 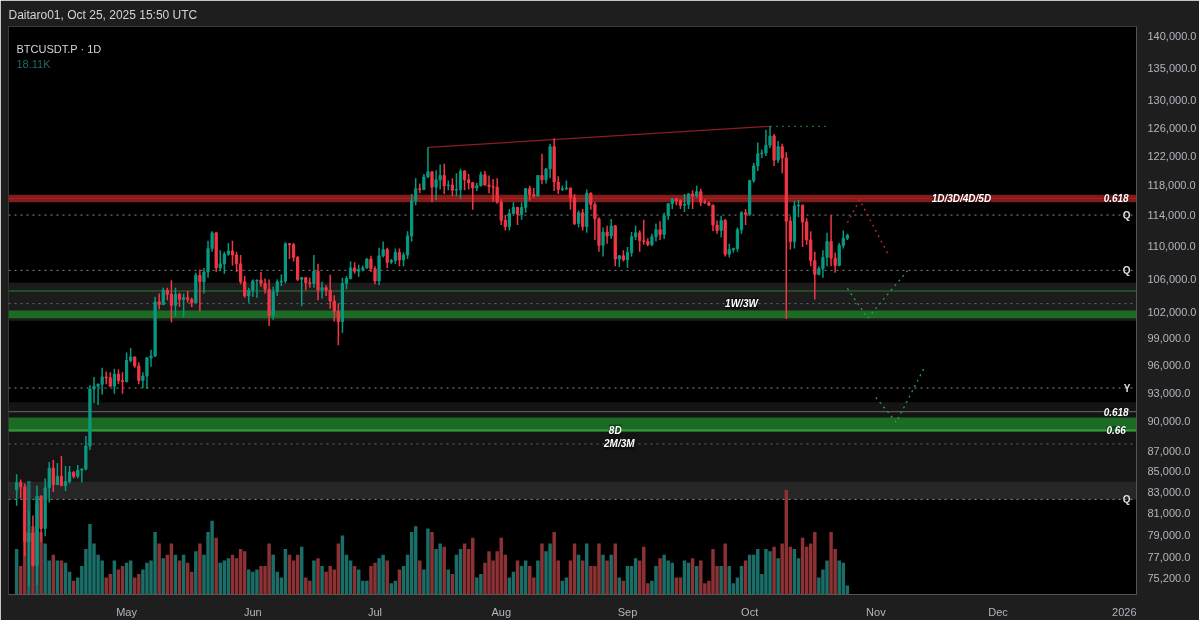 What do you see at coordinates (1169, 392) in the screenshot?
I see `y-tick-label: 93,000.0` at bounding box center [1169, 392].